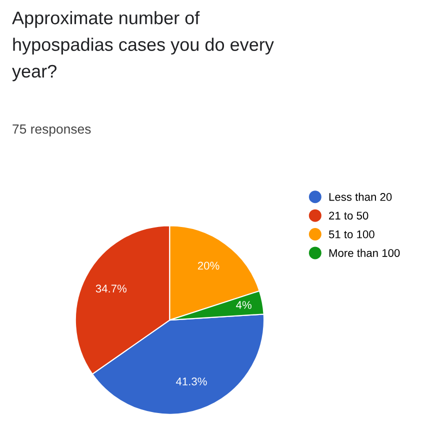 This screenshot has height=443, width=428. Describe the element at coordinates (244, 305) in the screenshot. I see `data-label: 4%` at that location.